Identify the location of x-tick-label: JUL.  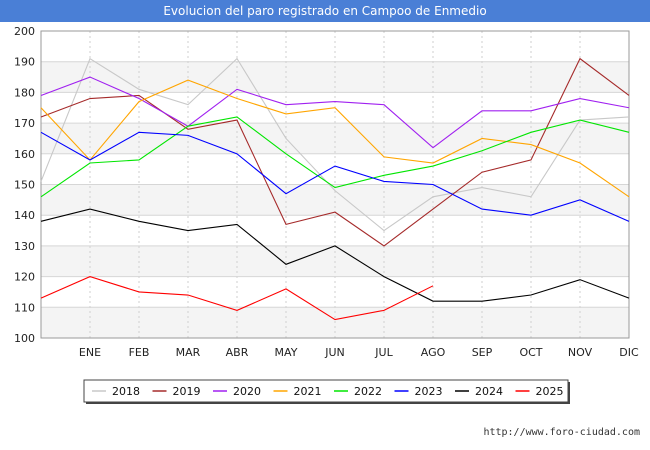
(383, 352).